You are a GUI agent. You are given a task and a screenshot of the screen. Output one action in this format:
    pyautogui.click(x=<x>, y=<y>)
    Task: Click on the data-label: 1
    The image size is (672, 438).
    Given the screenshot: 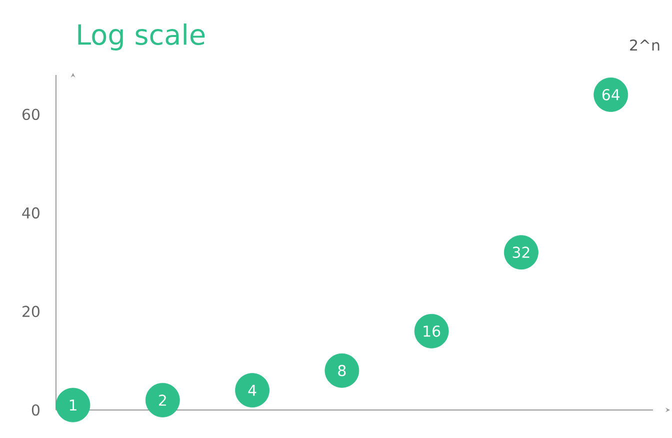 What is the action you would take?
    pyautogui.click(x=73, y=405)
    